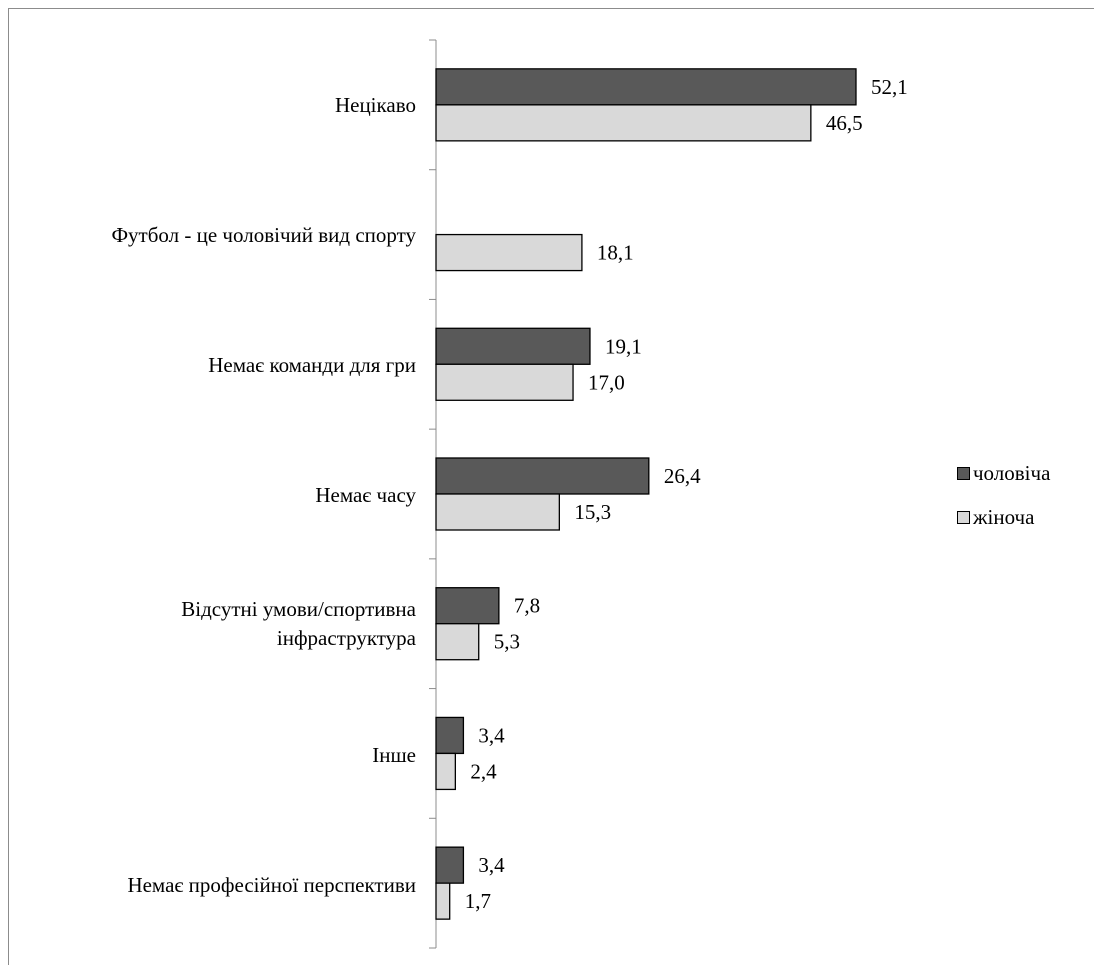 This screenshot has width=1094, height=965. What do you see at coordinates (365, 495) in the screenshot?
I see `category-label: Немає часу` at bounding box center [365, 495].